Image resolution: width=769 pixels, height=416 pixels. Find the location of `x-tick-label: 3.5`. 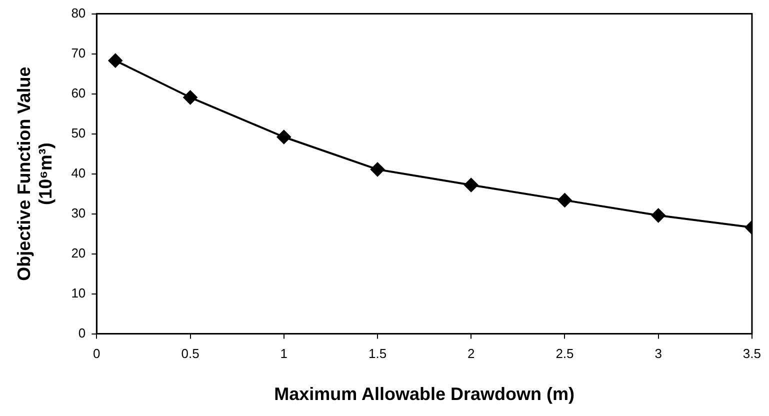

x-tick-label: 3.5 is located at coordinates (752, 354).